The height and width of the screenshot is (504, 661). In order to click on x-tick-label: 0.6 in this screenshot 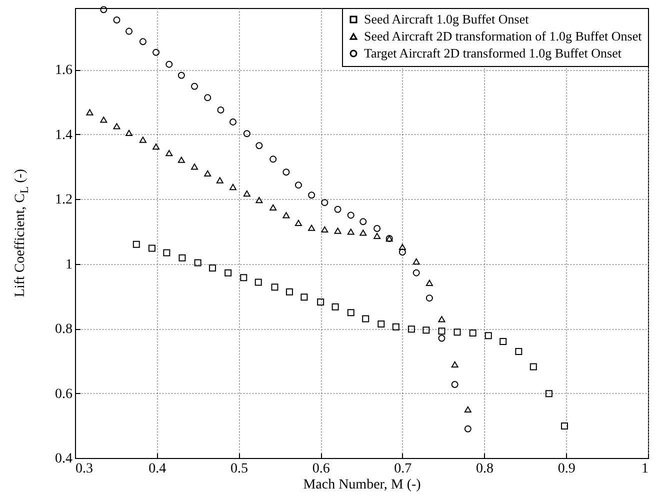, I will do `click(321, 469)`.